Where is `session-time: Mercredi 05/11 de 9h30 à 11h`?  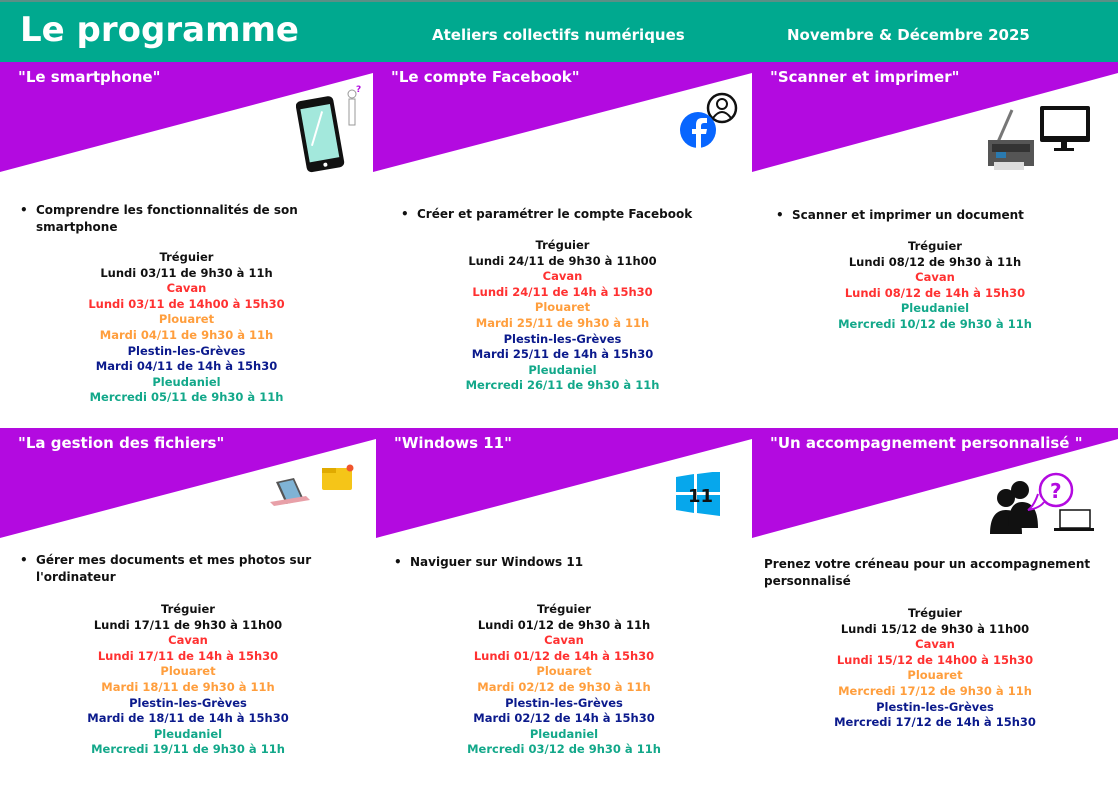
session-time: Mercredi 05/11 de 9h30 à 11h is located at coordinates (186, 397).